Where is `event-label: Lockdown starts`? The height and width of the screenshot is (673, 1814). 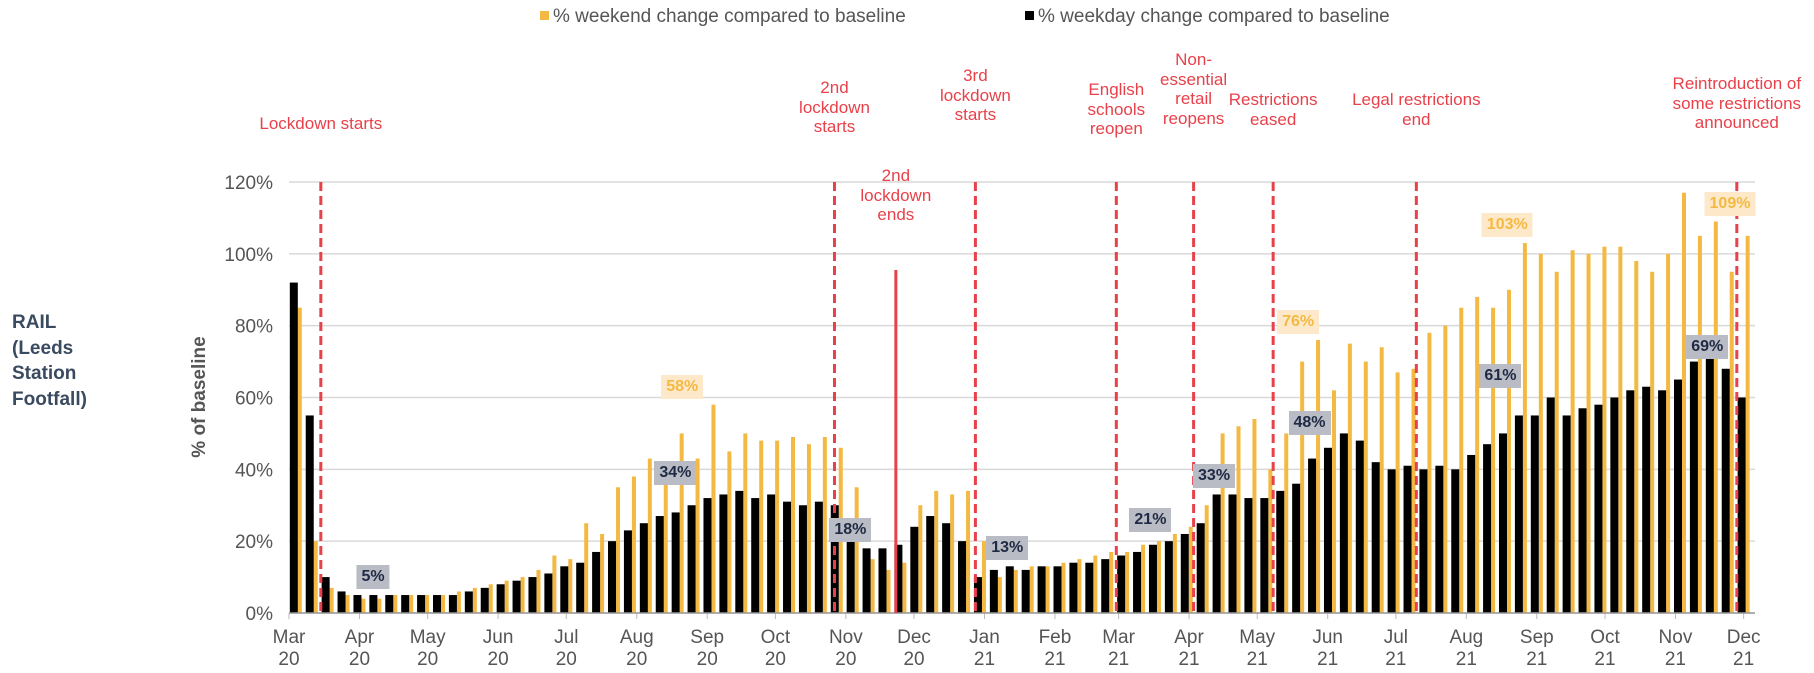 event-label: Lockdown starts is located at coordinates (321, 123).